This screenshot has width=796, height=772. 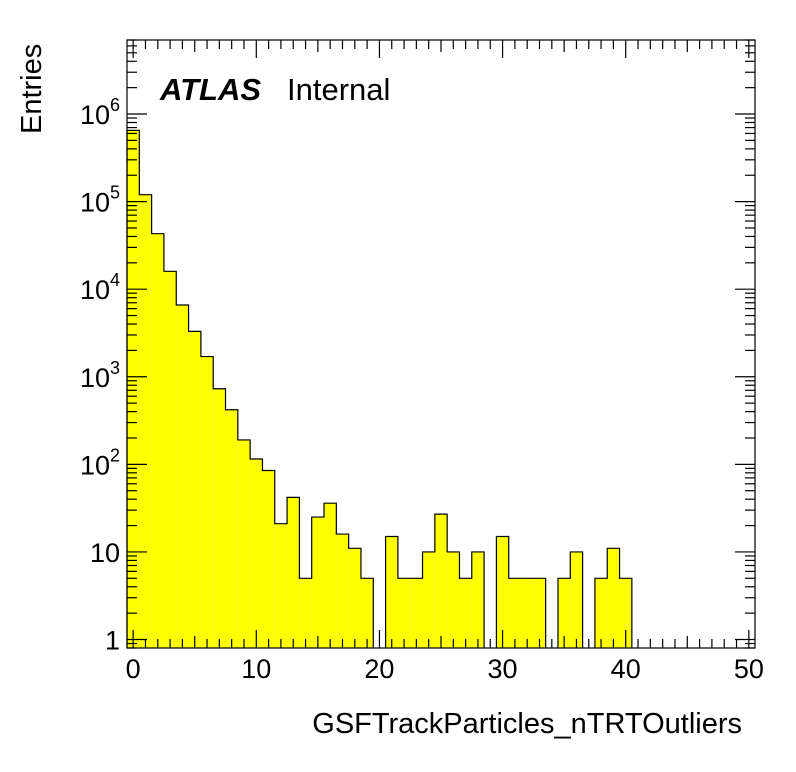 What do you see at coordinates (256, 669) in the screenshot?
I see `x-tick-label: 10` at bounding box center [256, 669].